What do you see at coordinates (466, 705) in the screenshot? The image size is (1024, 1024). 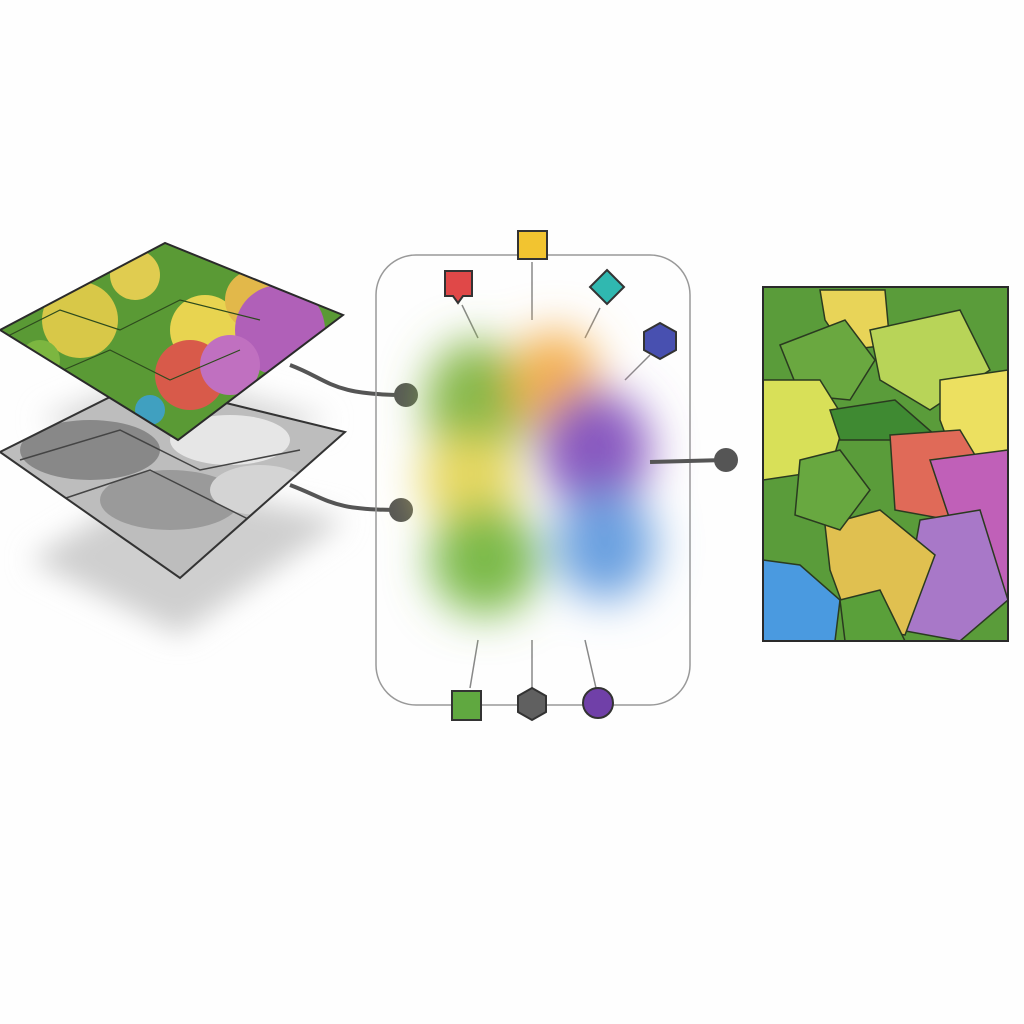 I see `icon-square-green` at bounding box center [466, 705].